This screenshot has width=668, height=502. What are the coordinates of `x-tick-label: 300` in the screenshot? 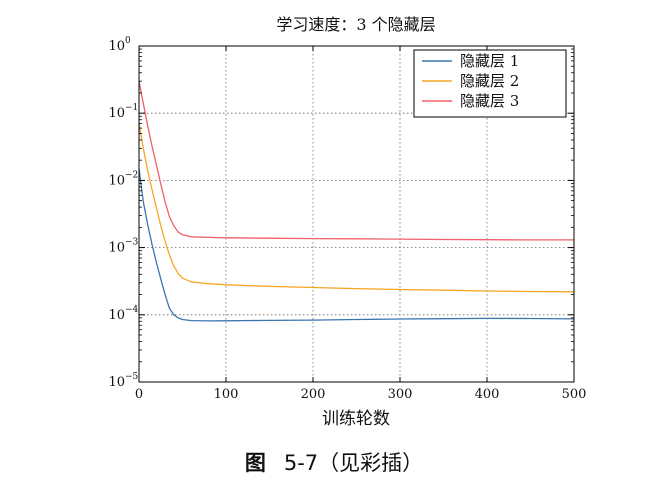 It's located at (400, 394).